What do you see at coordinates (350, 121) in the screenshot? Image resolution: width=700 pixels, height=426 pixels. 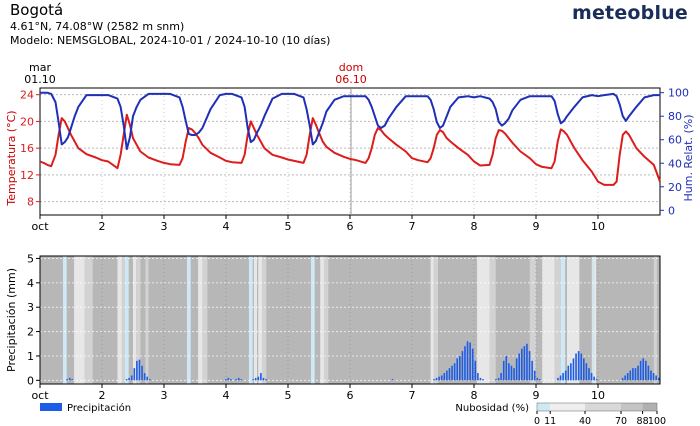 I see `humidity-line` at bounding box center [350, 121].